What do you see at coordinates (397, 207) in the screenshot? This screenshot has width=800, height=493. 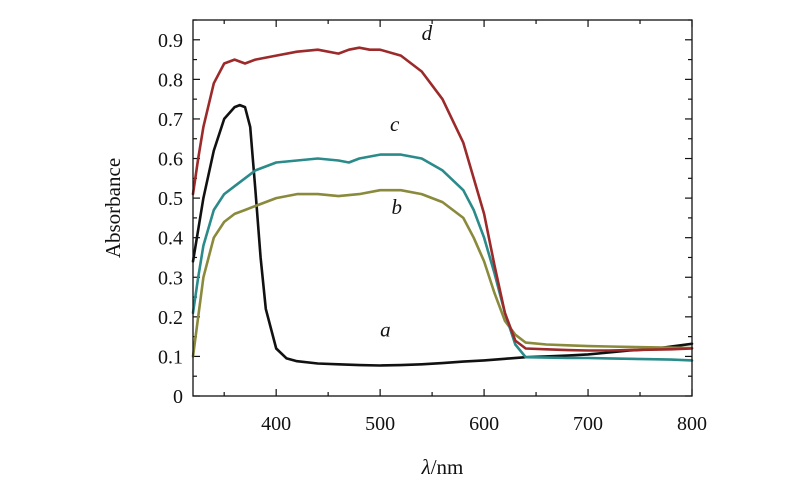 I see `curve-label-b: b` at bounding box center [397, 207].